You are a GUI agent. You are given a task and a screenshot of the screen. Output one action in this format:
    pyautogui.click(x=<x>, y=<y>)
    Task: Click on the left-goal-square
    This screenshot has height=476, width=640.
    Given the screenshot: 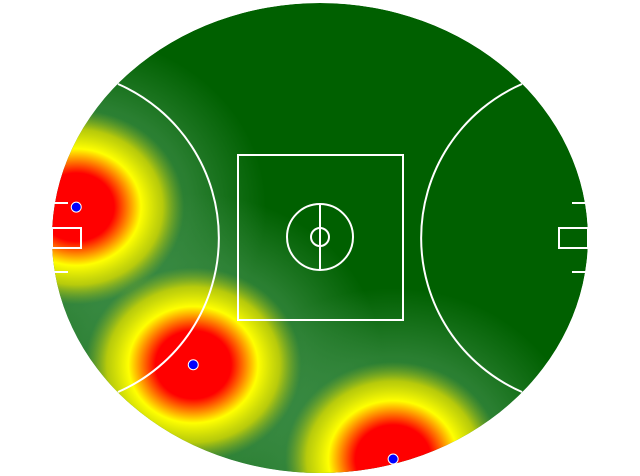 What is the action you would take?
    pyautogui.click(x=66, y=238)
    